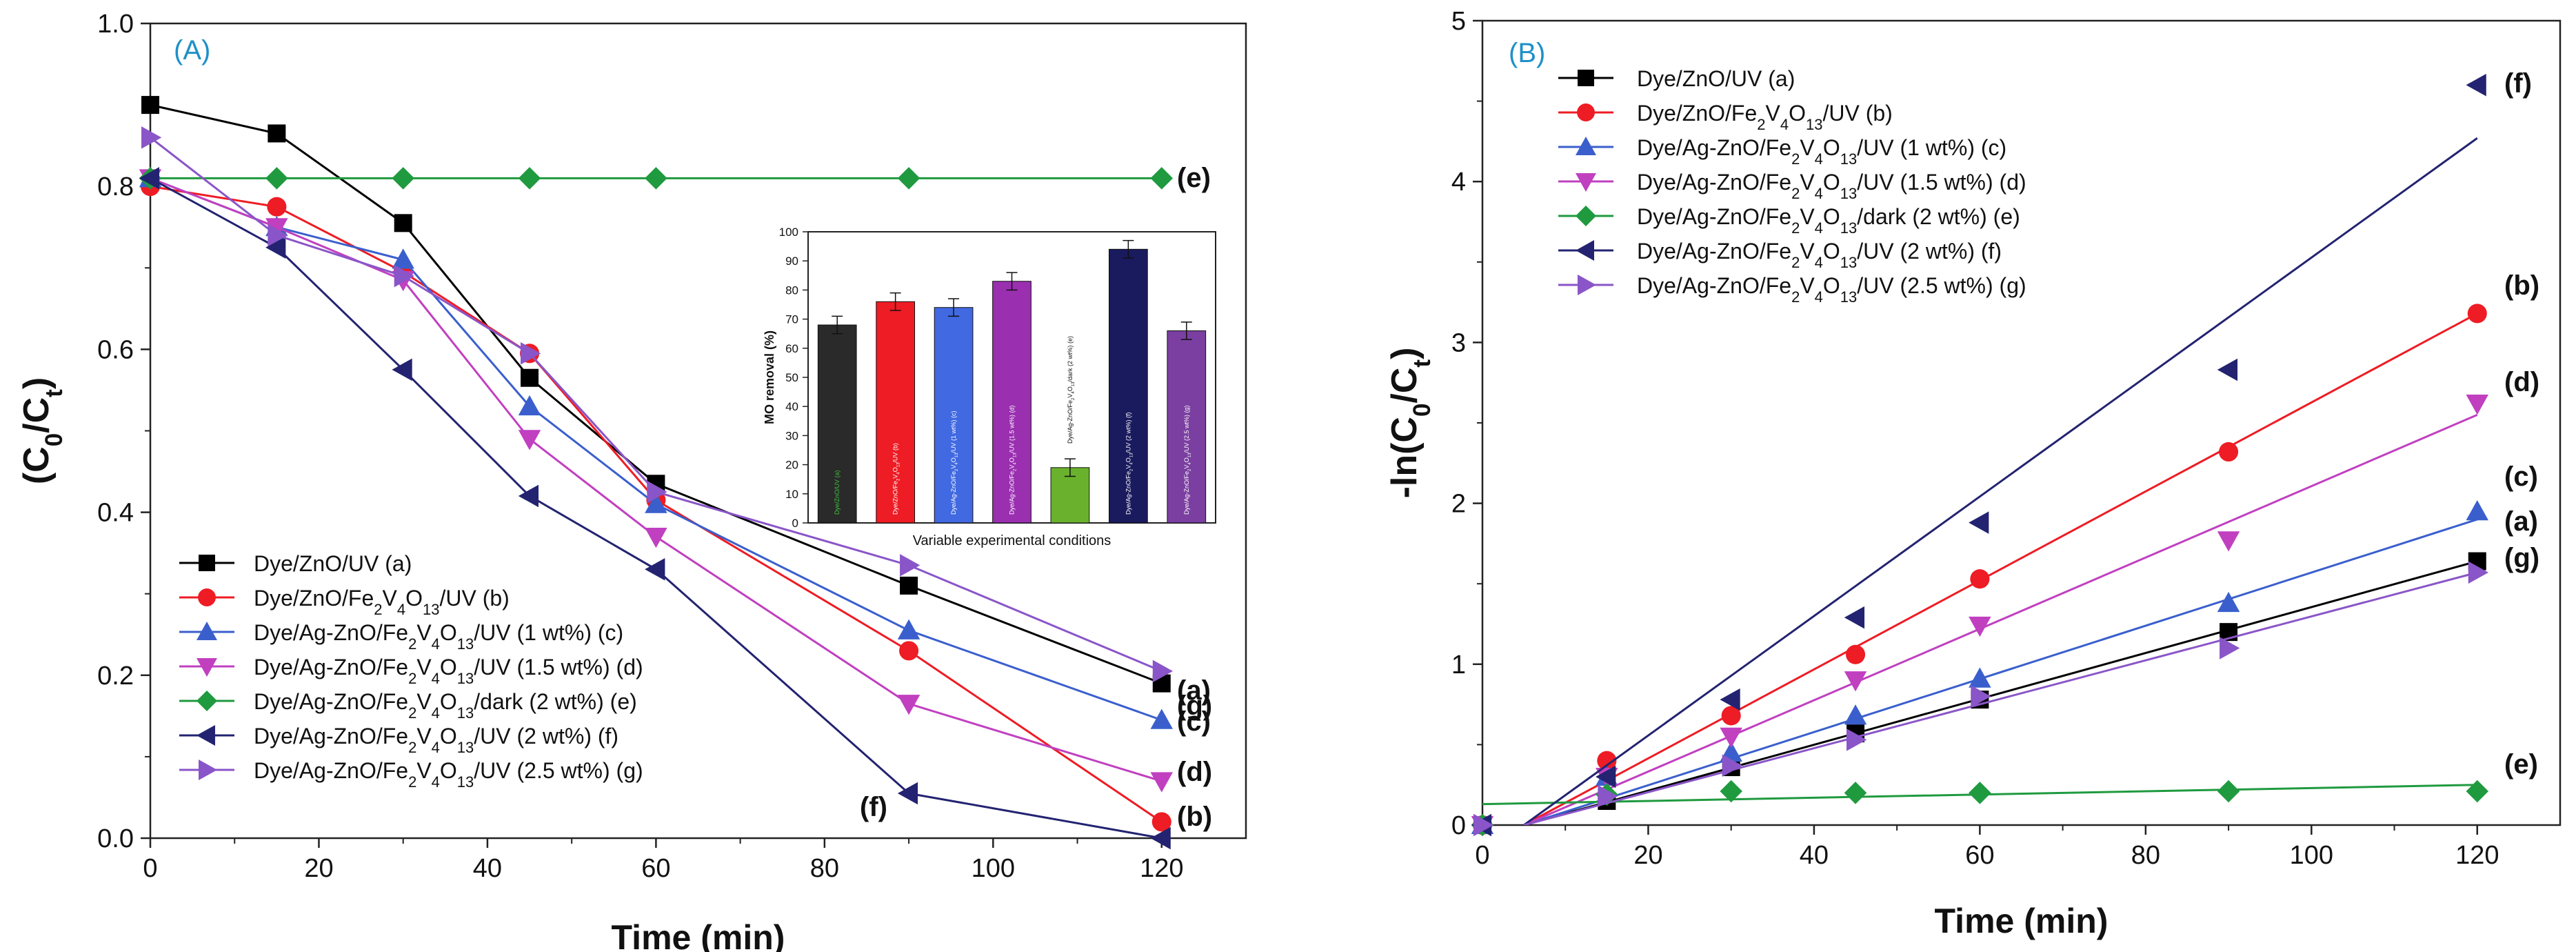 Image resolution: width=2576 pixels, height=952 pixels. Describe the element at coordinates (207, 701) in the screenshot. I see `legend-marker-e` at that location.